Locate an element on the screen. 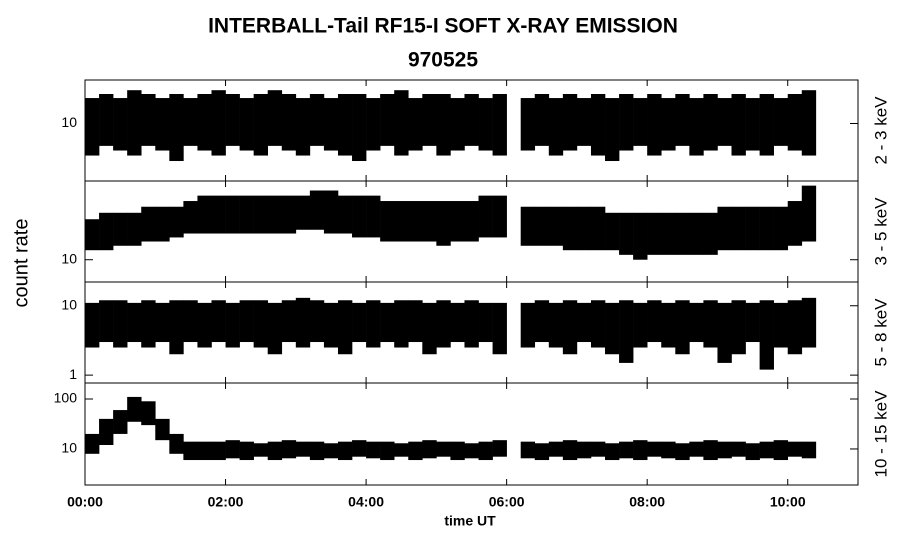  panel-label: 2 - 3 keV is located at coordinates (880, 130).